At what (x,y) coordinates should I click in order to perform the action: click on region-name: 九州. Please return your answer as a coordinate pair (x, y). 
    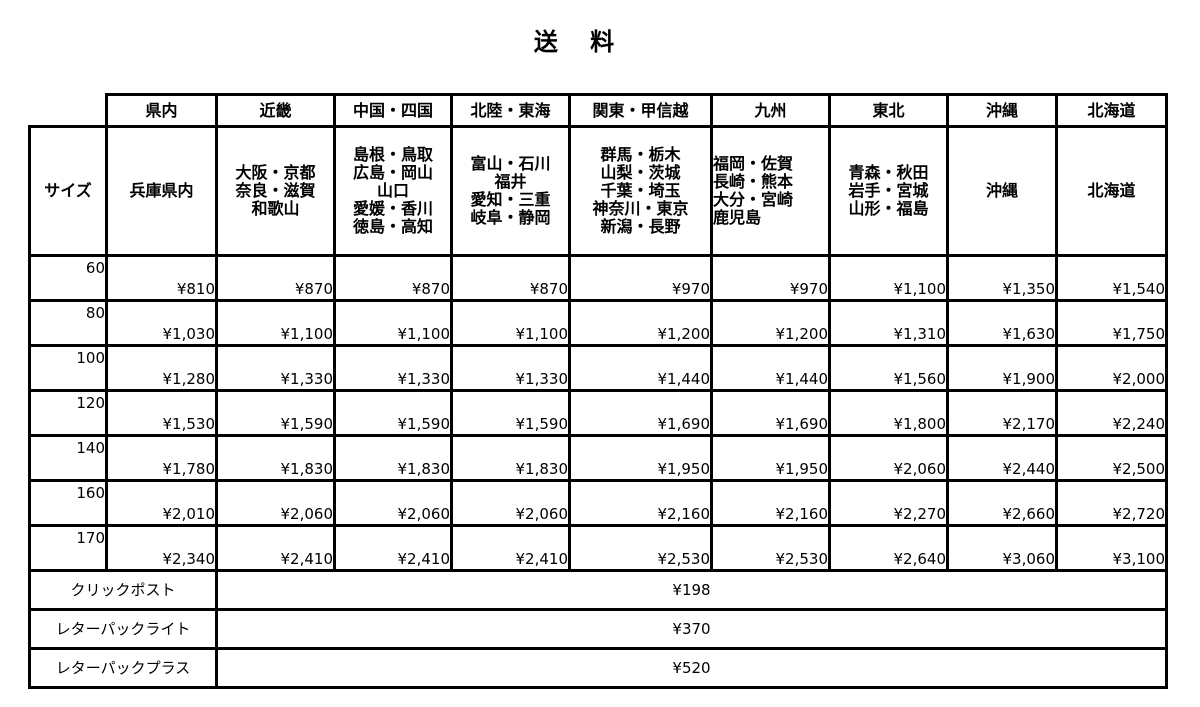
    Looking at the image, I should click on (770, 110).